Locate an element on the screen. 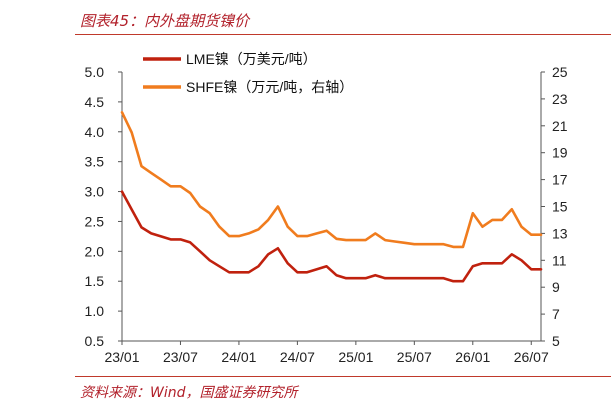  left-tick-label: 5.0 is located at coordinates (95, 72).